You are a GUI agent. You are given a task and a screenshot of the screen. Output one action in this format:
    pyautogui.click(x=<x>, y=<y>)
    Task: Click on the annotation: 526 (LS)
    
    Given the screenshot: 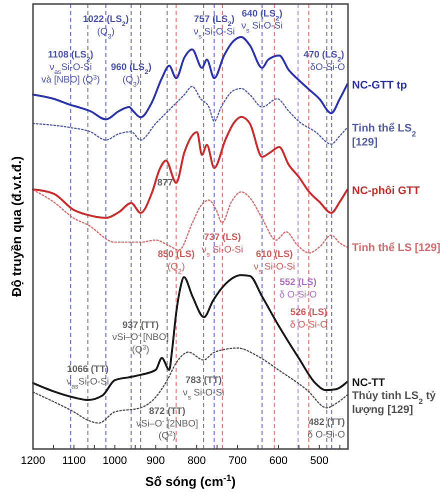 What is the action you would take?
    pyautogui.click(x=309, y=312)
    